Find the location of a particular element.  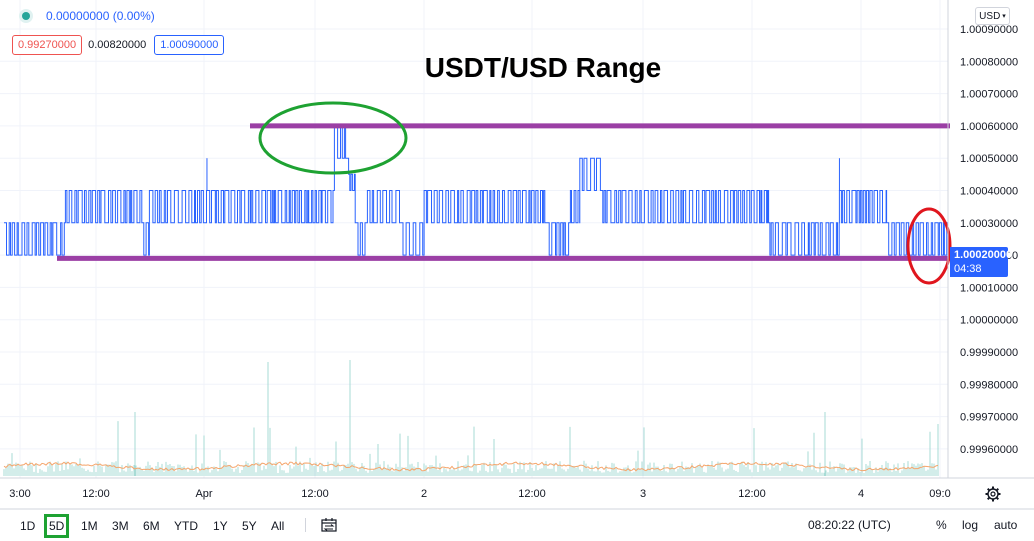

range-button-1d: 1D is located at coordinates (28, 526).